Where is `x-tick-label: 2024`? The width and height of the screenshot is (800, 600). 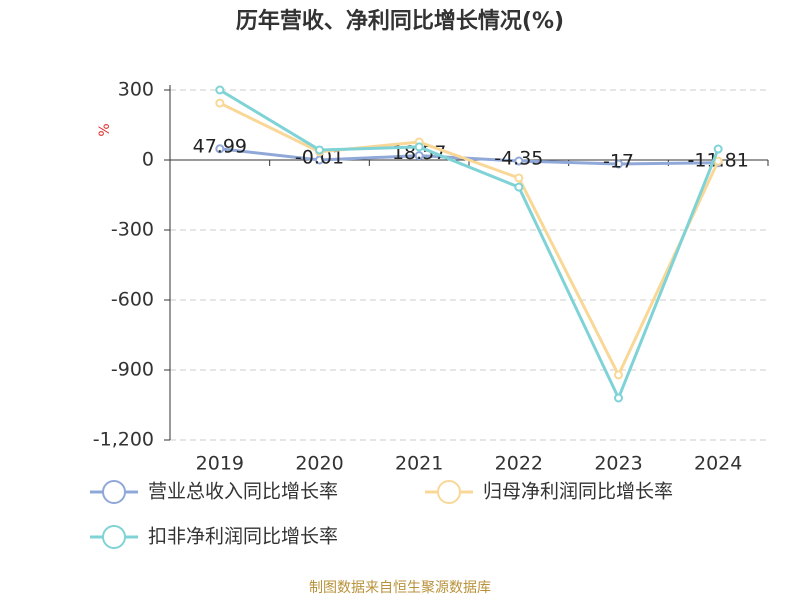 x-tick-label: 2024 is located at coordinates (718, 464).